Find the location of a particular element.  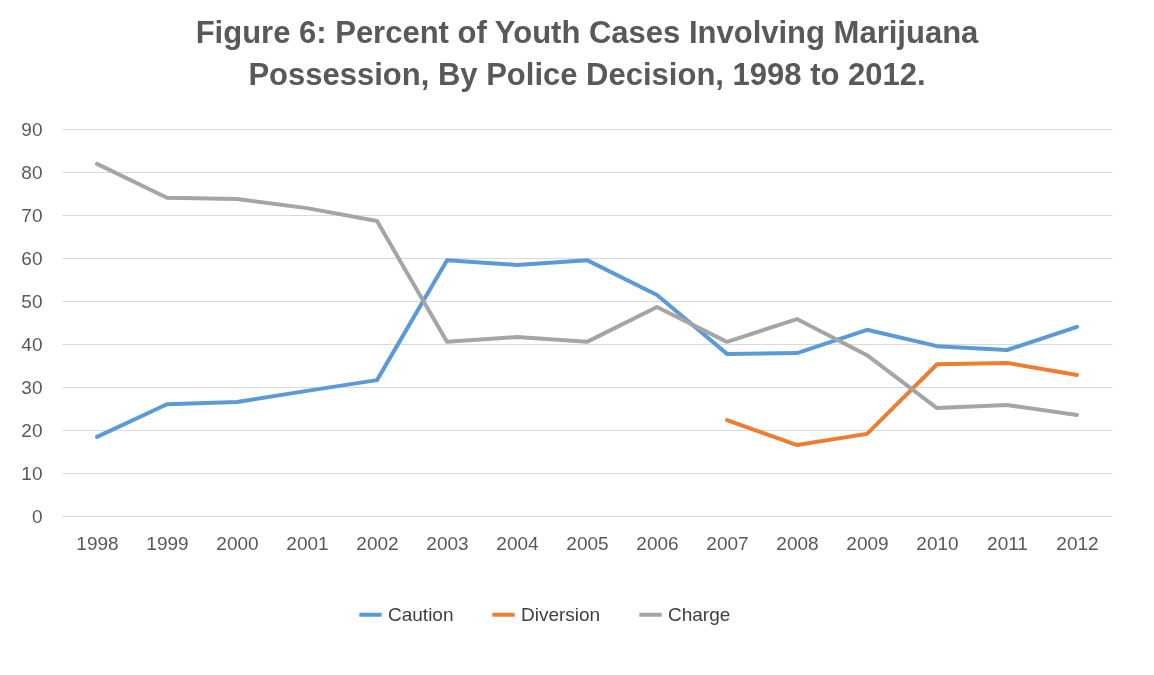

x-tick-label: 2000 is located at coordinates (237, 543).